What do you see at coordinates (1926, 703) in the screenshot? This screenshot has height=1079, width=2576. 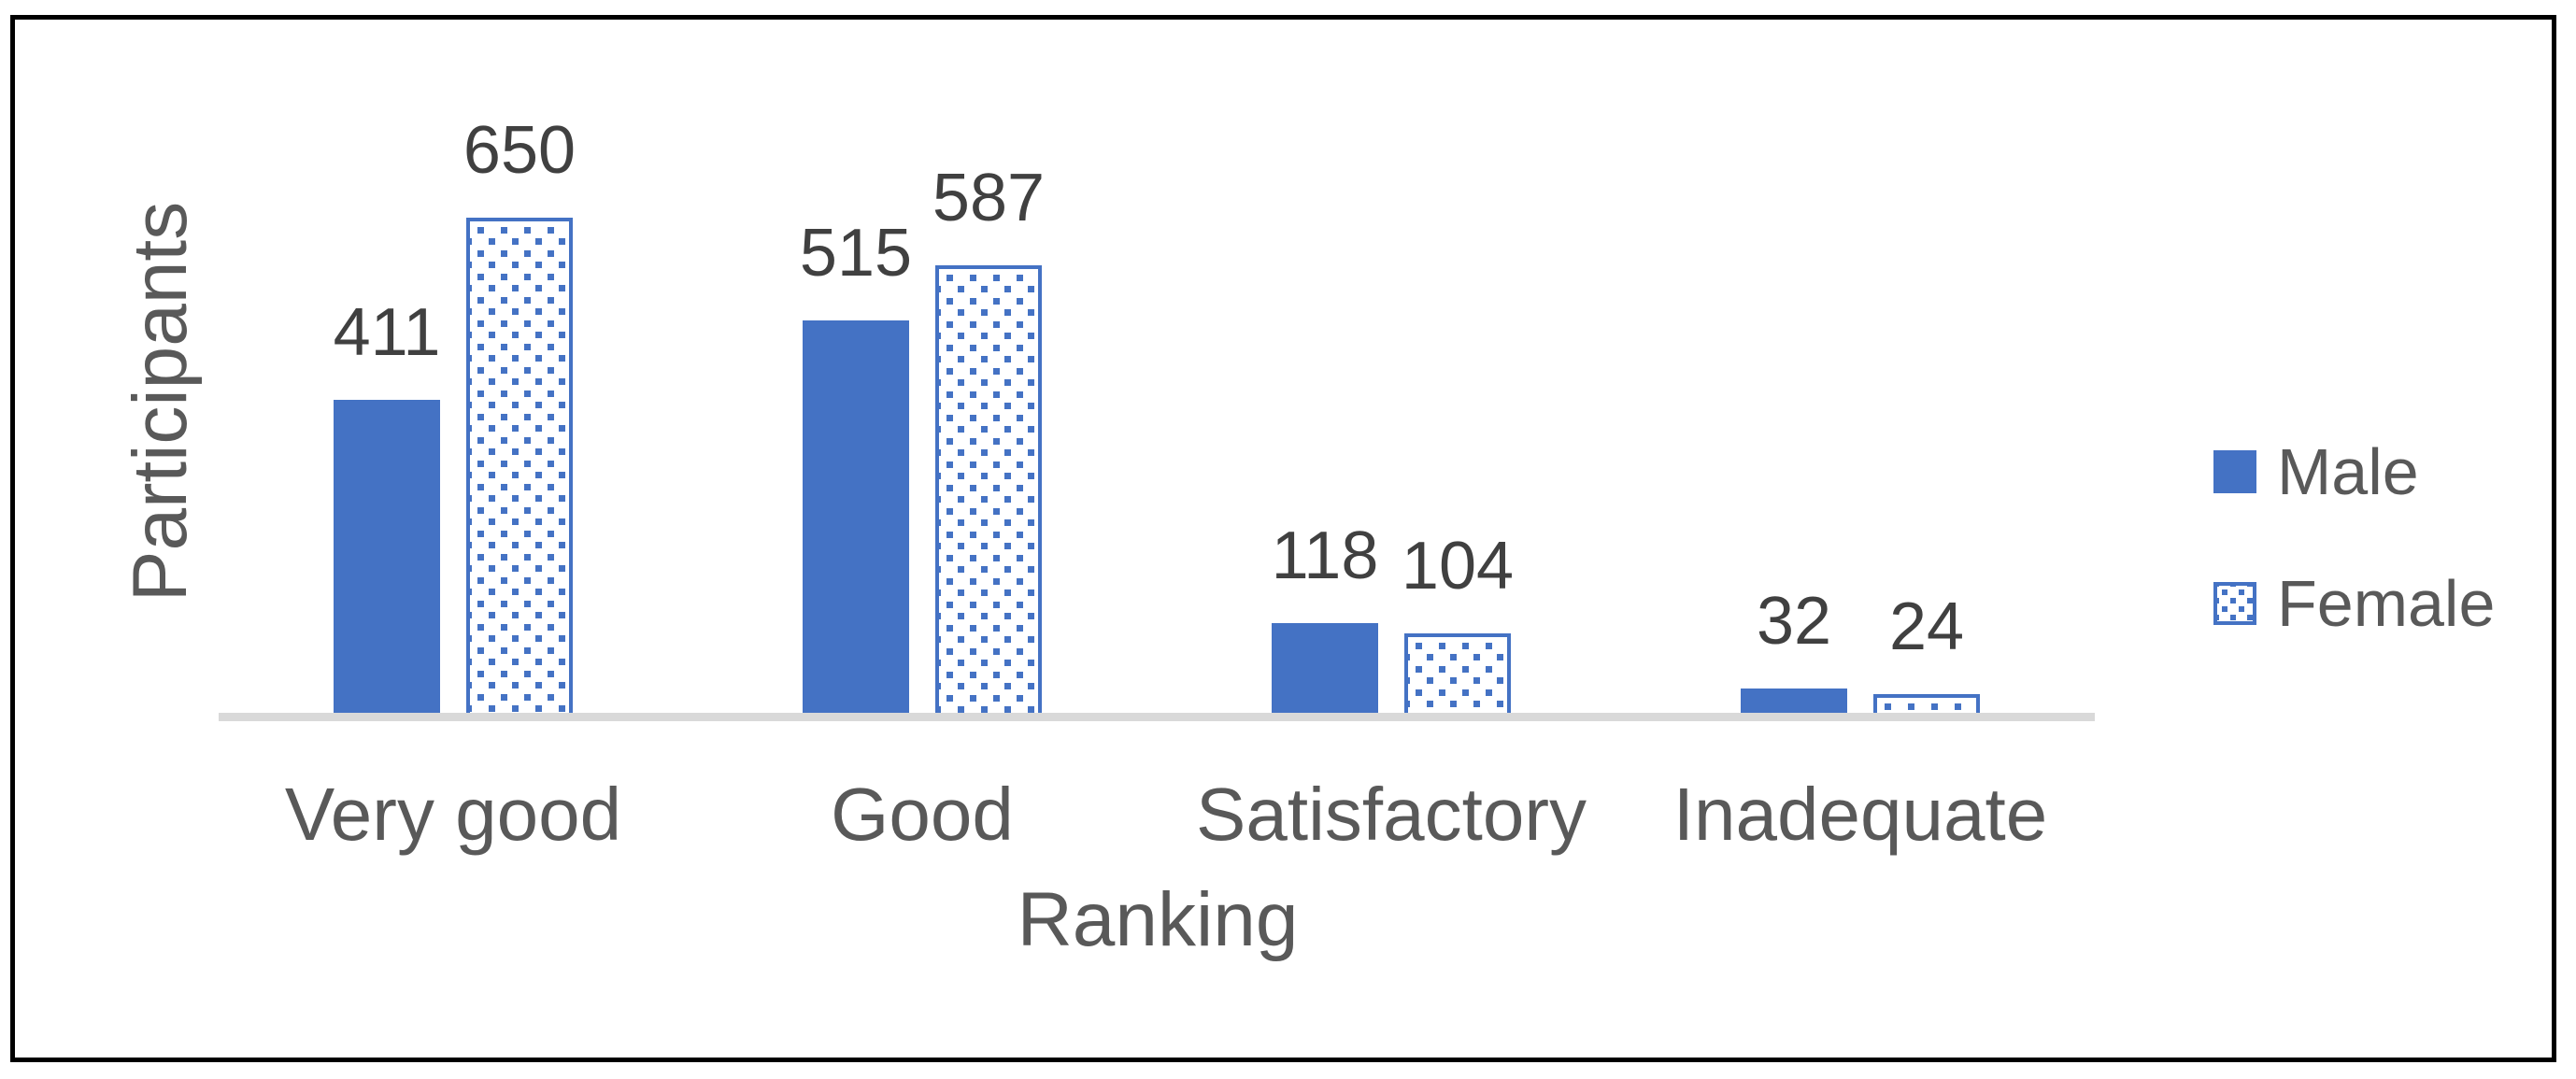 I see `bar-female-inadequate` at bounding box center [1926, 703].